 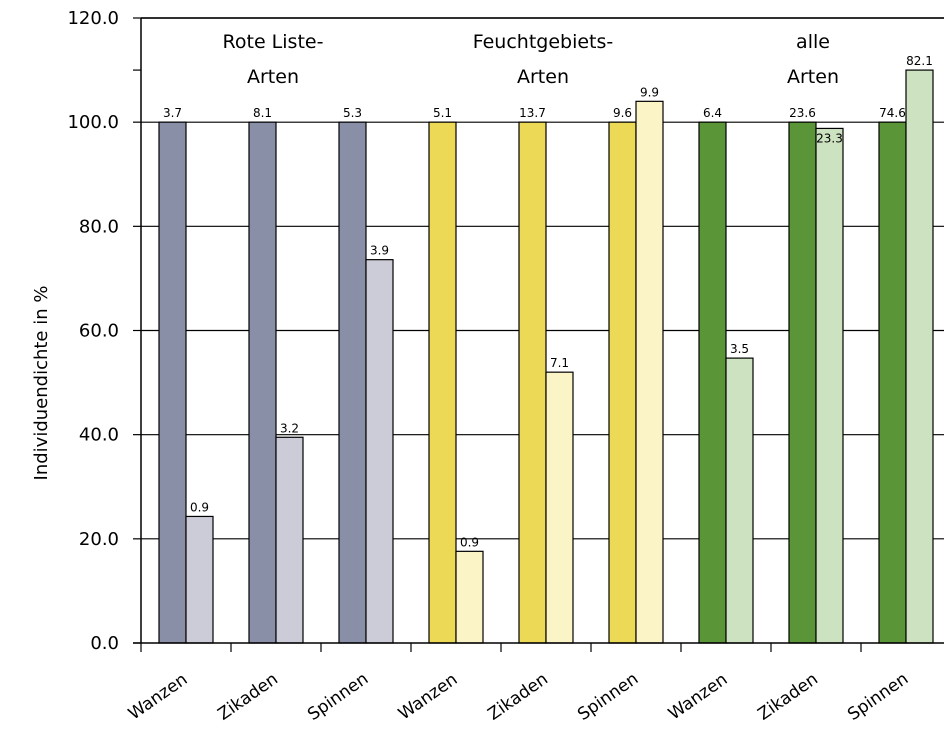 I want to click on group-header-line1: Rote Liste-, so click(x=273, y=42).